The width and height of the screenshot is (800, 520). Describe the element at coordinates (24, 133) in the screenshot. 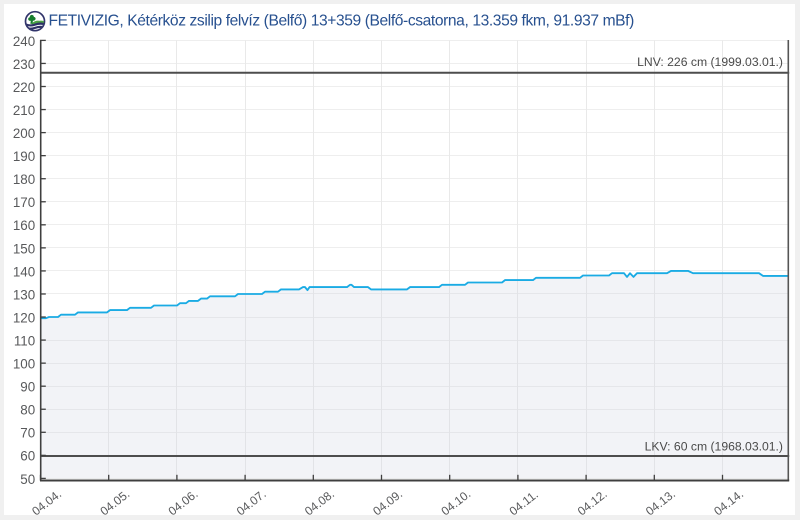

I see `svg-text: 200` at that location.